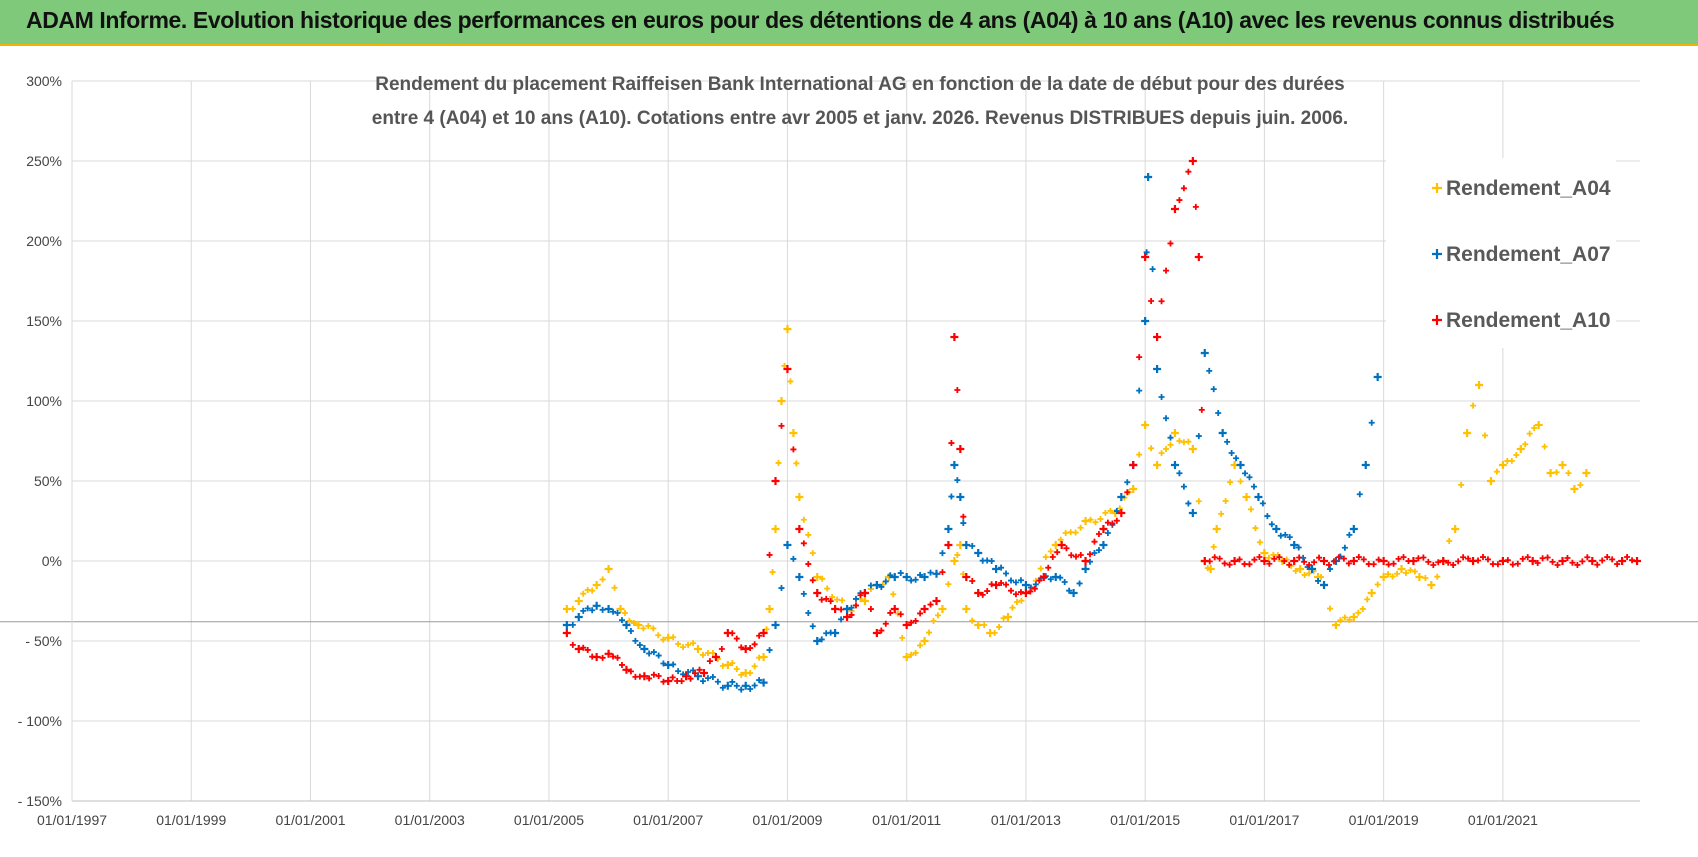 The height and width of the screenshot is (857, 1698). Describe the element at coordinates (44, 321) in the screenshot. I see `y-tick-label: 150%` at that location.